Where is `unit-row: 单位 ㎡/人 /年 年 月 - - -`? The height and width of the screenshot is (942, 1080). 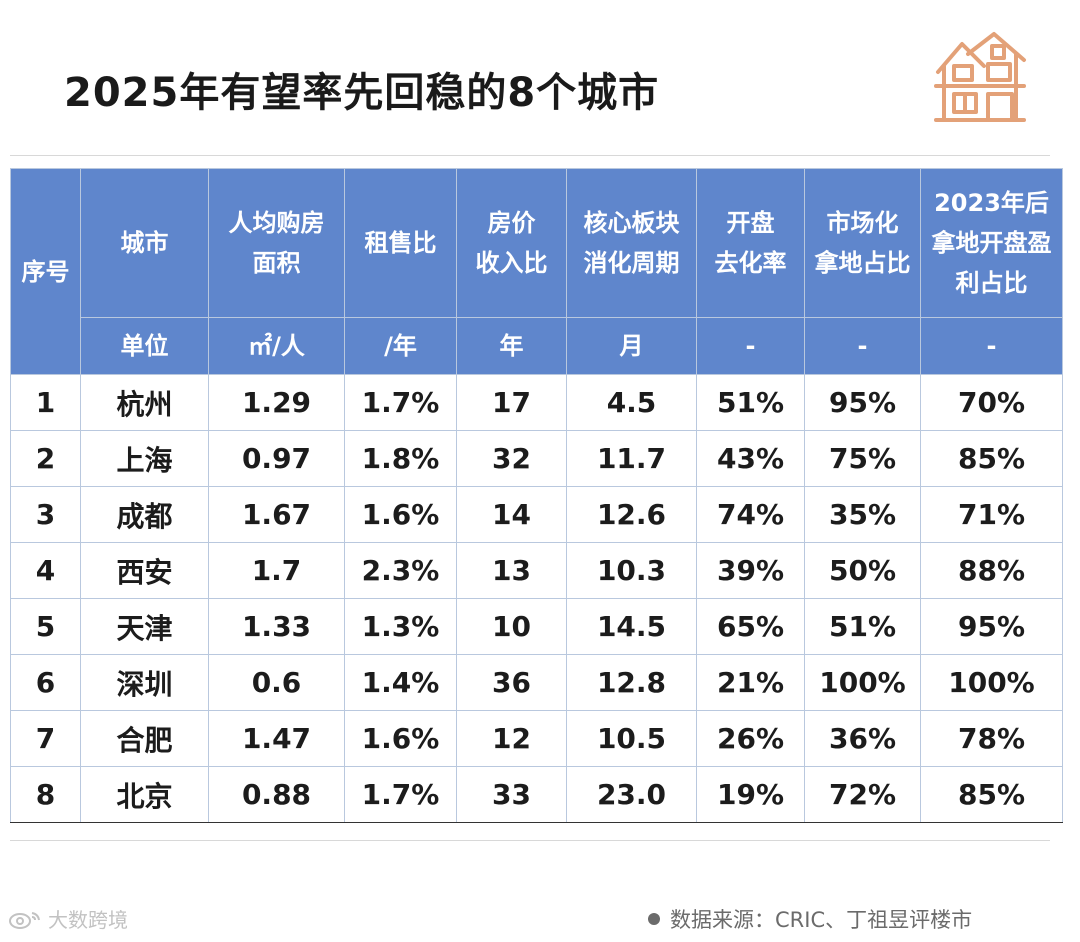
unit-row: 单位 ㎡/人 /年 年 月 - - - is located at coordinates (537, 346).